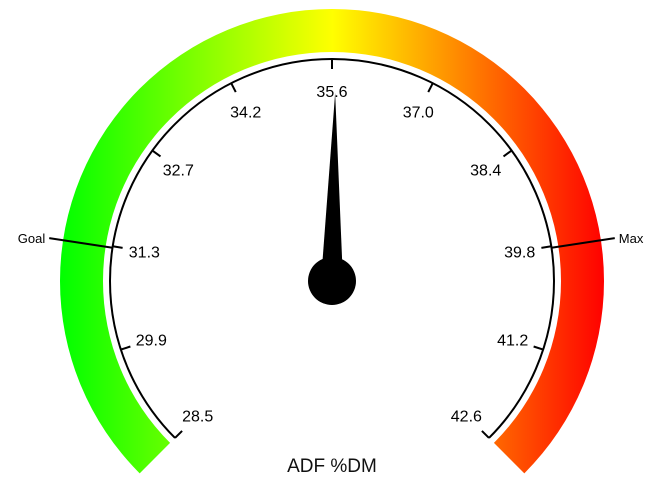 This screenshot has width=657, height=483. What do you see at coordinates (512, 341) in the screenshot?
I see `tick-label: 41.2` at bounding box center [512, 341].